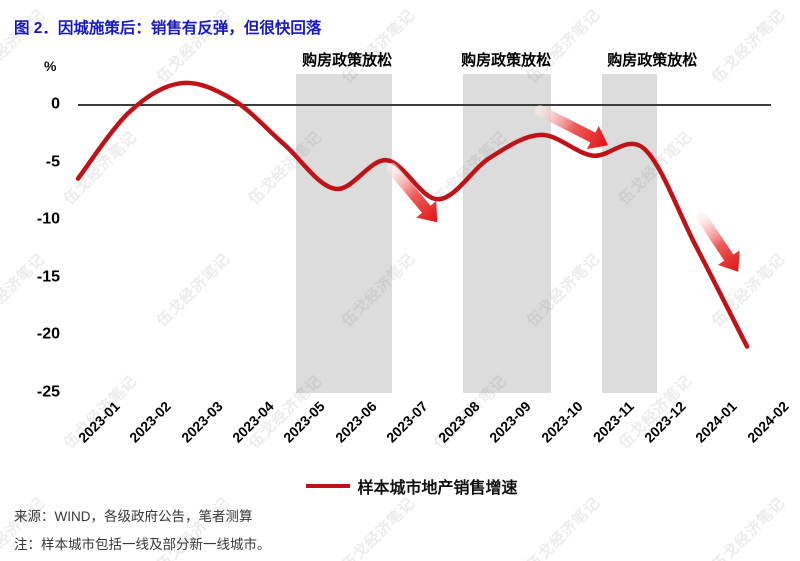  What do you see at coordinates (50, 66) in the screenshot?
I see `y-axis-unit-label: %` at bounding box center [50, 66].